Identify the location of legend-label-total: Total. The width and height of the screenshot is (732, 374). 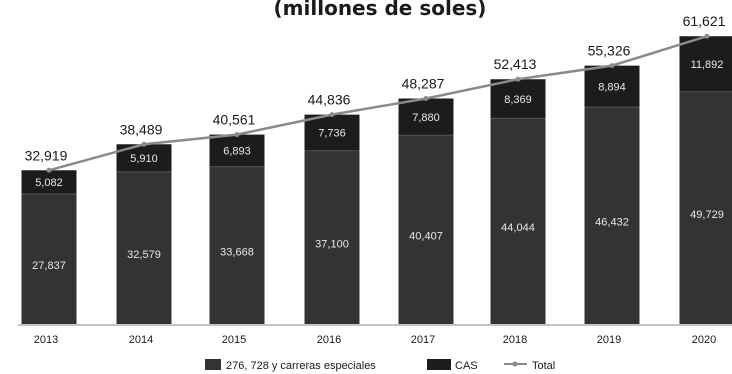
(543, 366).